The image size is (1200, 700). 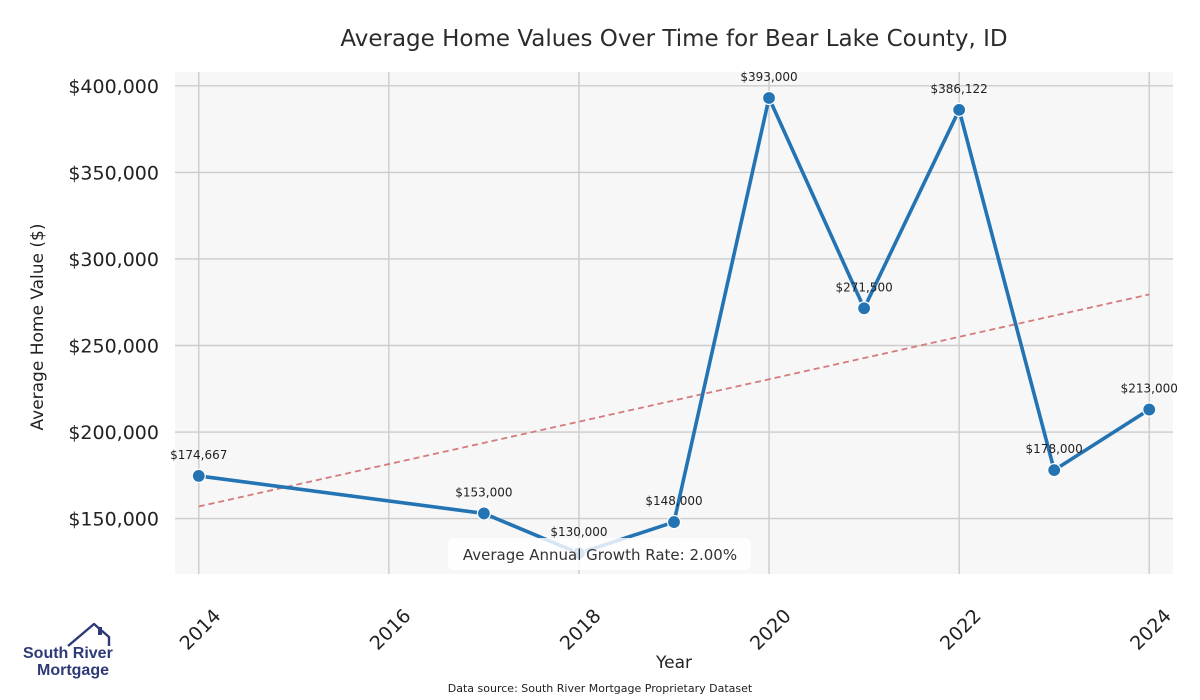 I want to click on logo-line-2: Mortgage, so click(x=73, y=670).